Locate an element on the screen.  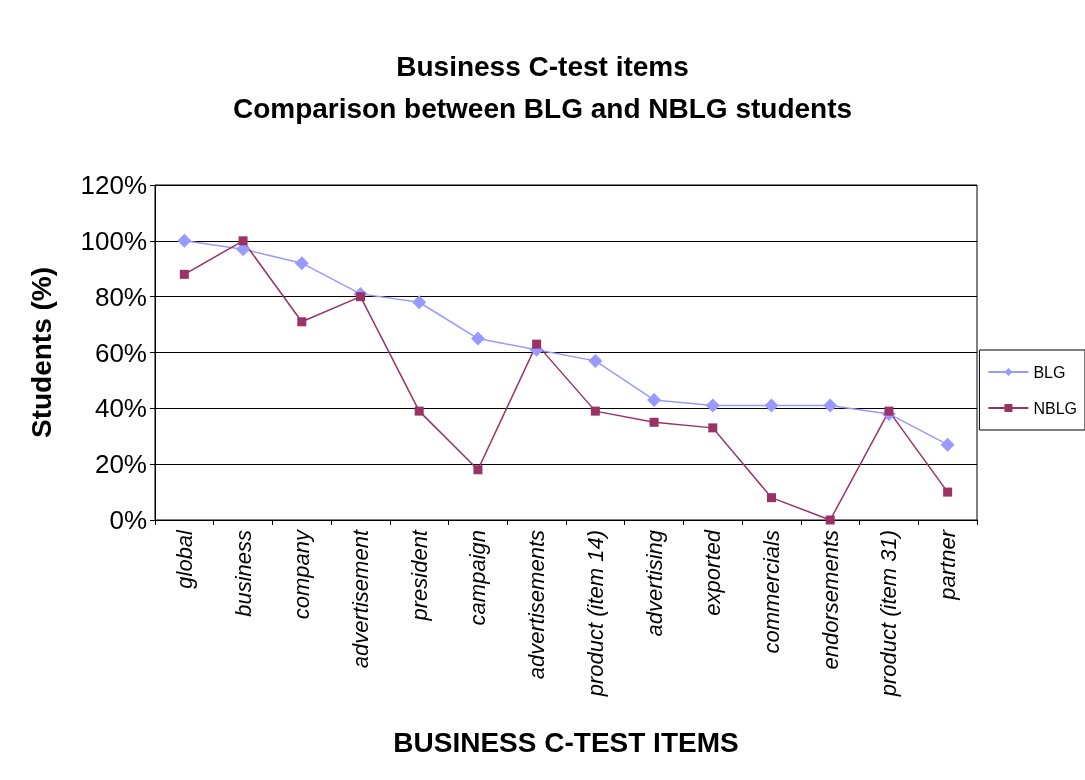
legend-label: NBLG is located at coordinates (1055, 408).